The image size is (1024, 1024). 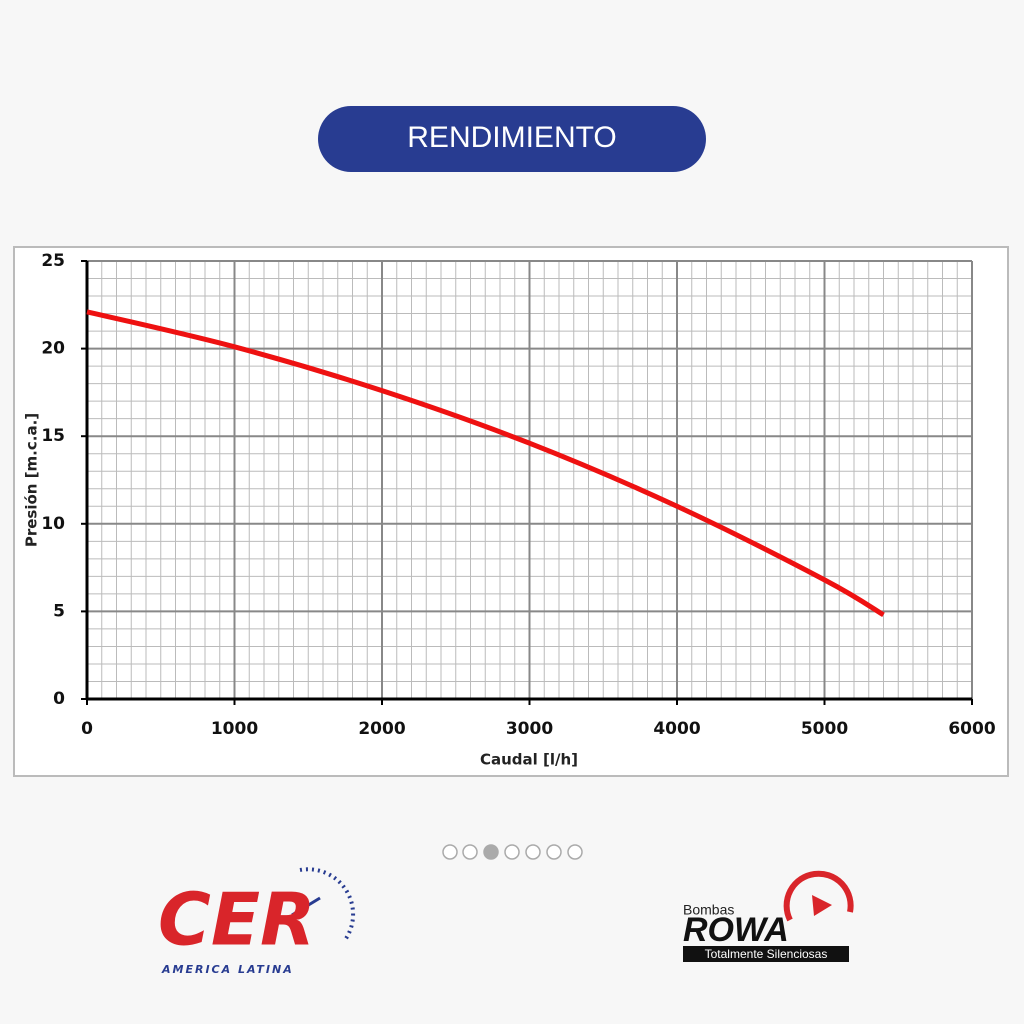 I want to click on rowa-arrow, so click(x=822, y=905).